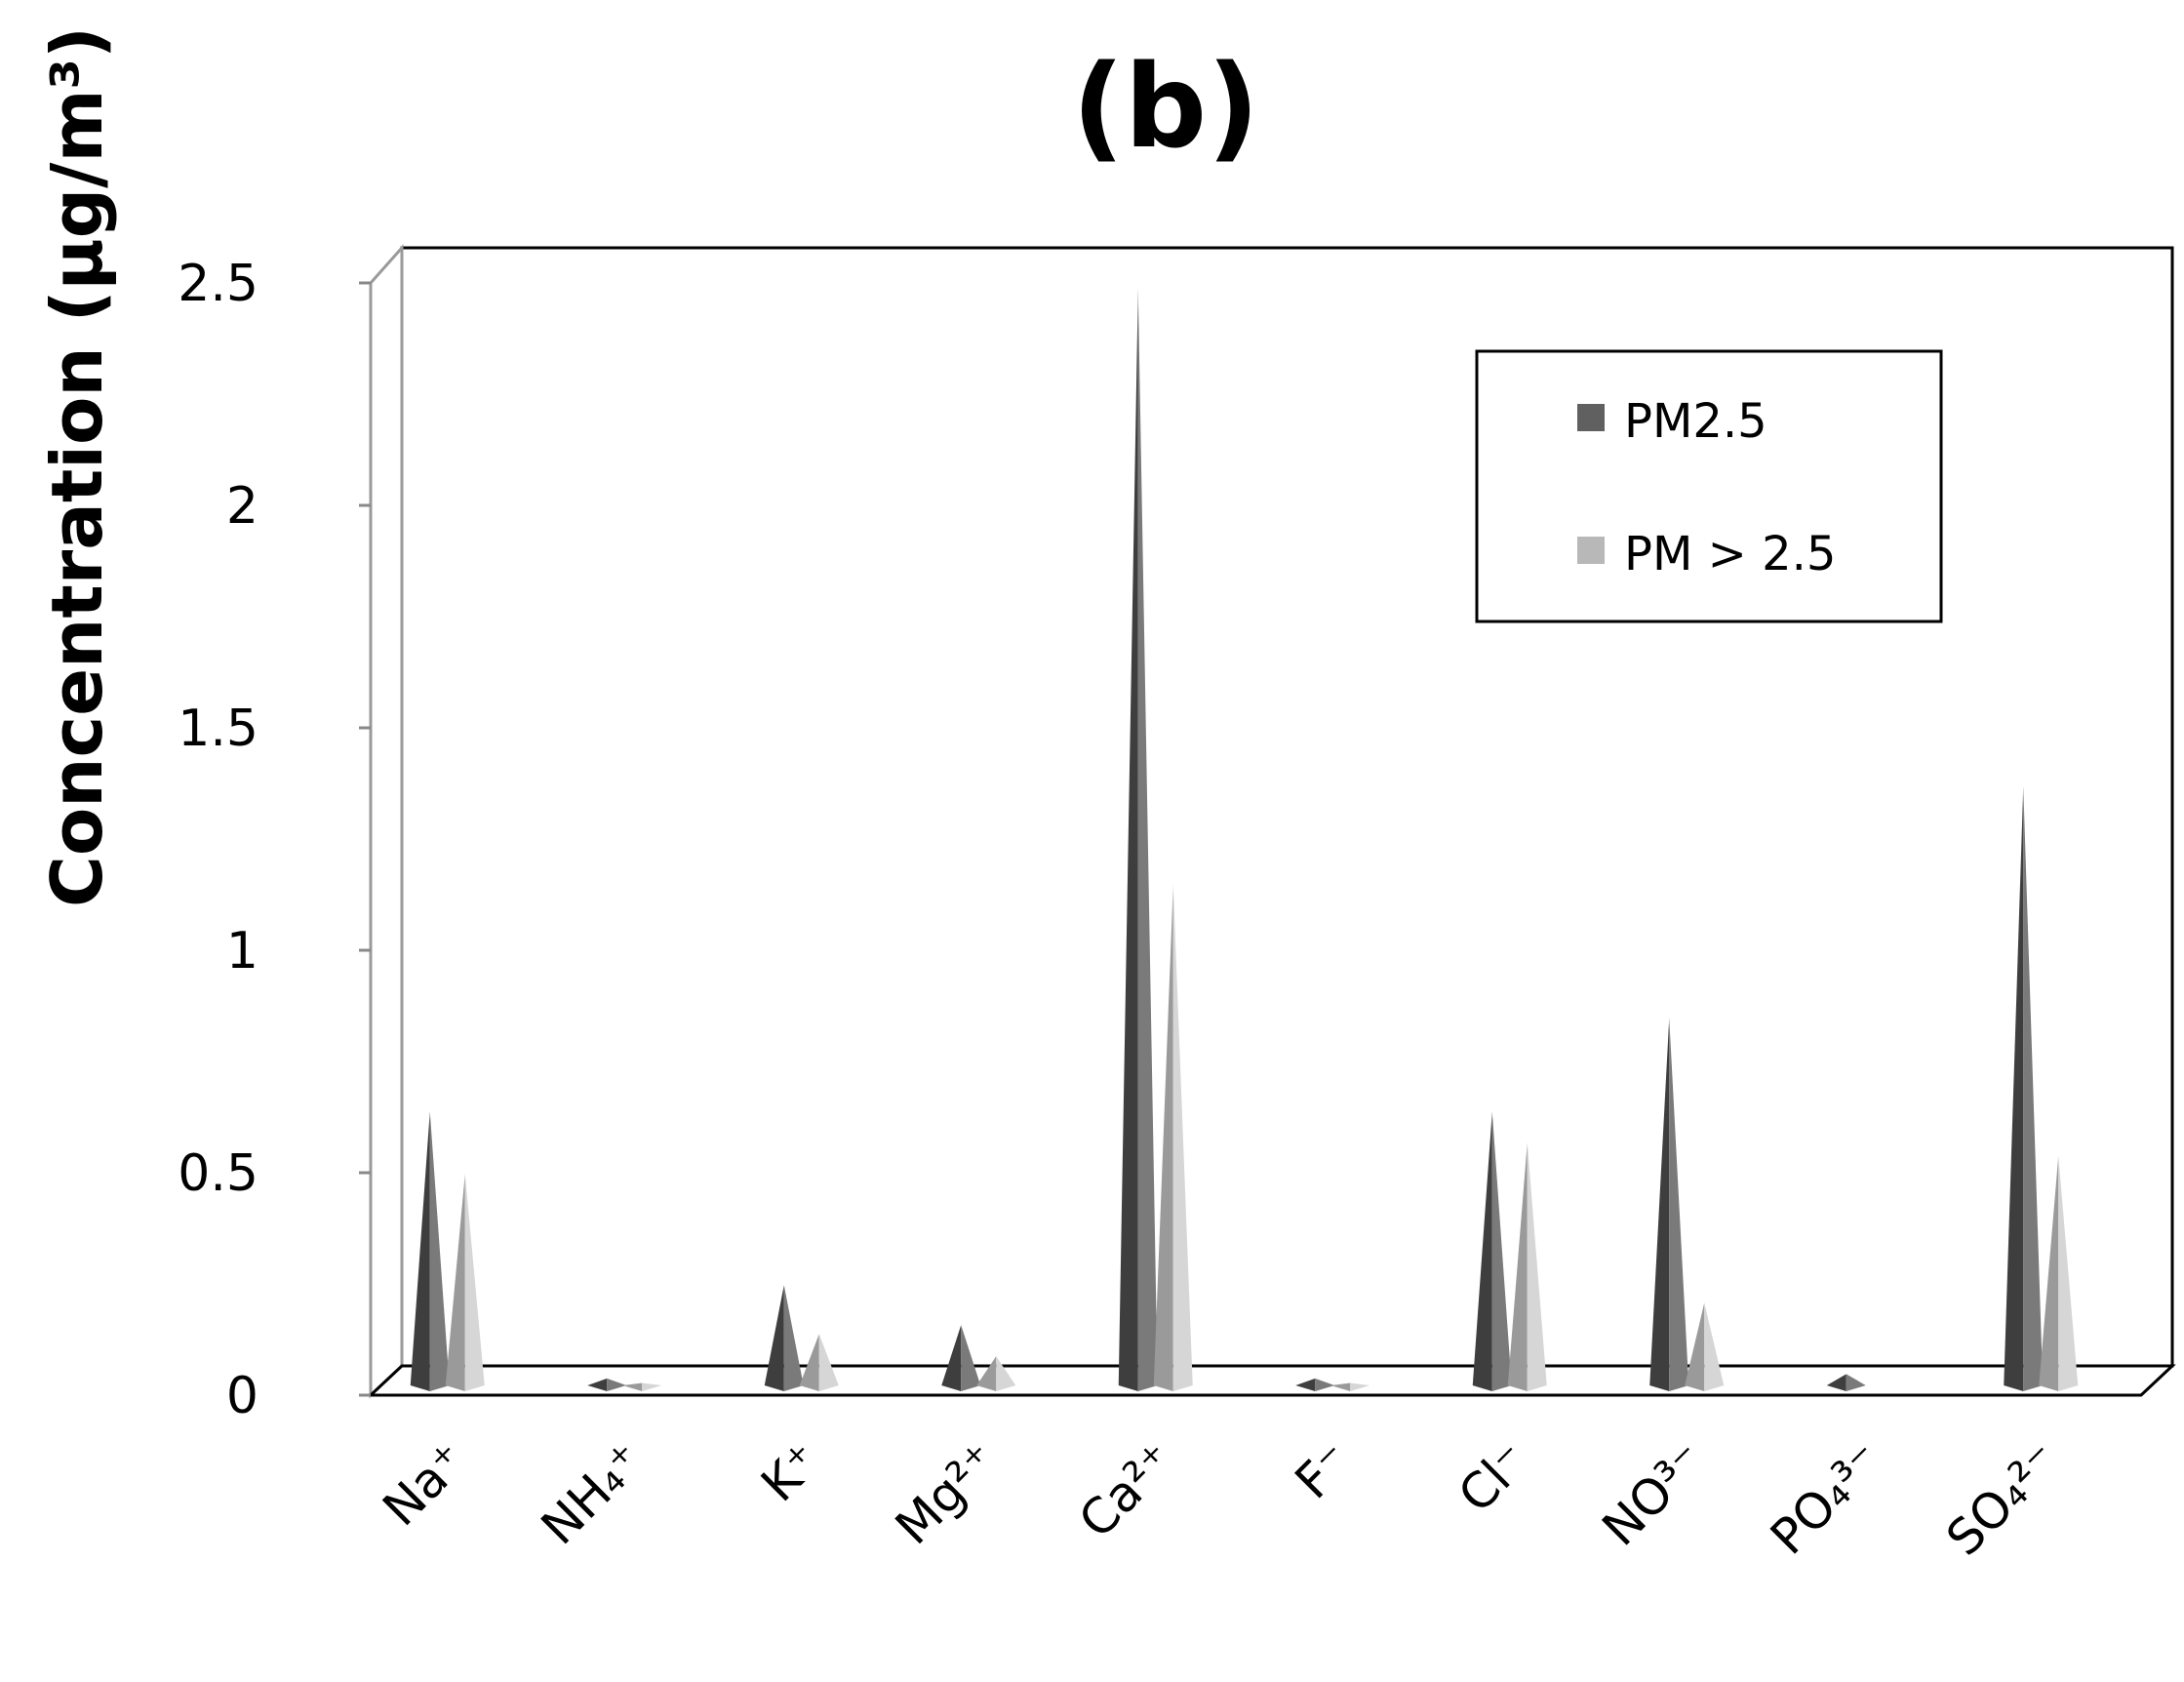 The height and width of the screenshot is (1682, 2184). What do you see at coordinates (218, 284) in the screenshot?
I see `y-tick-label: 2.5` at bounding box center [218, 284].